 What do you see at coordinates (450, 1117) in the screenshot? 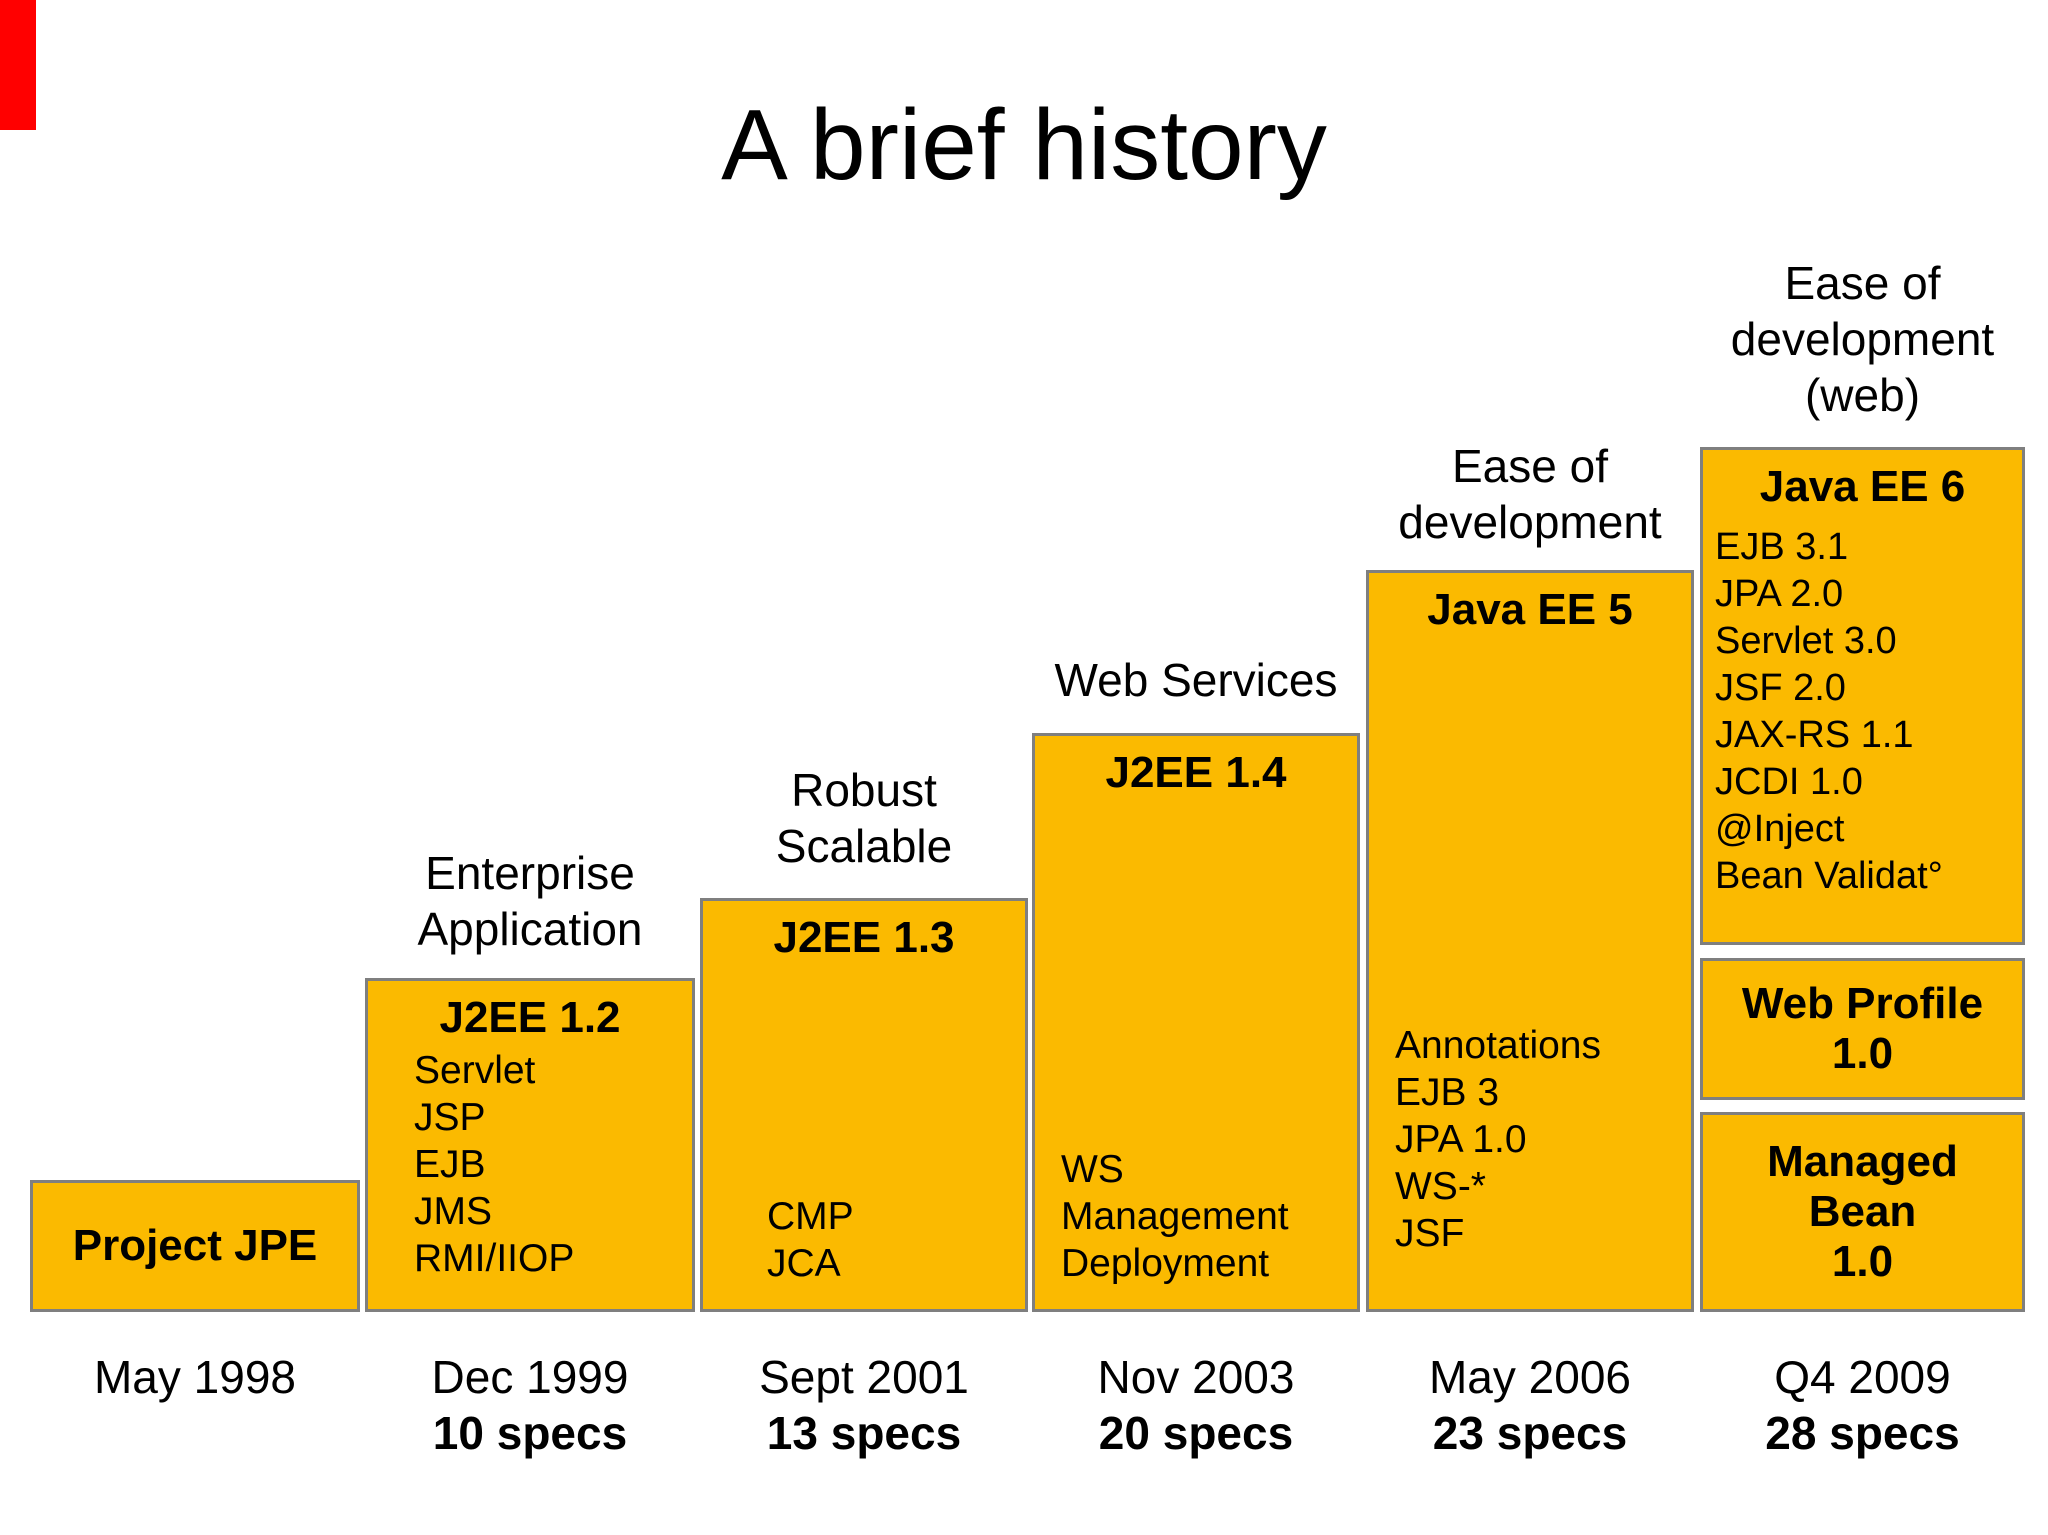
I see `box-item: JSP` at bounding box center [450, 1117].